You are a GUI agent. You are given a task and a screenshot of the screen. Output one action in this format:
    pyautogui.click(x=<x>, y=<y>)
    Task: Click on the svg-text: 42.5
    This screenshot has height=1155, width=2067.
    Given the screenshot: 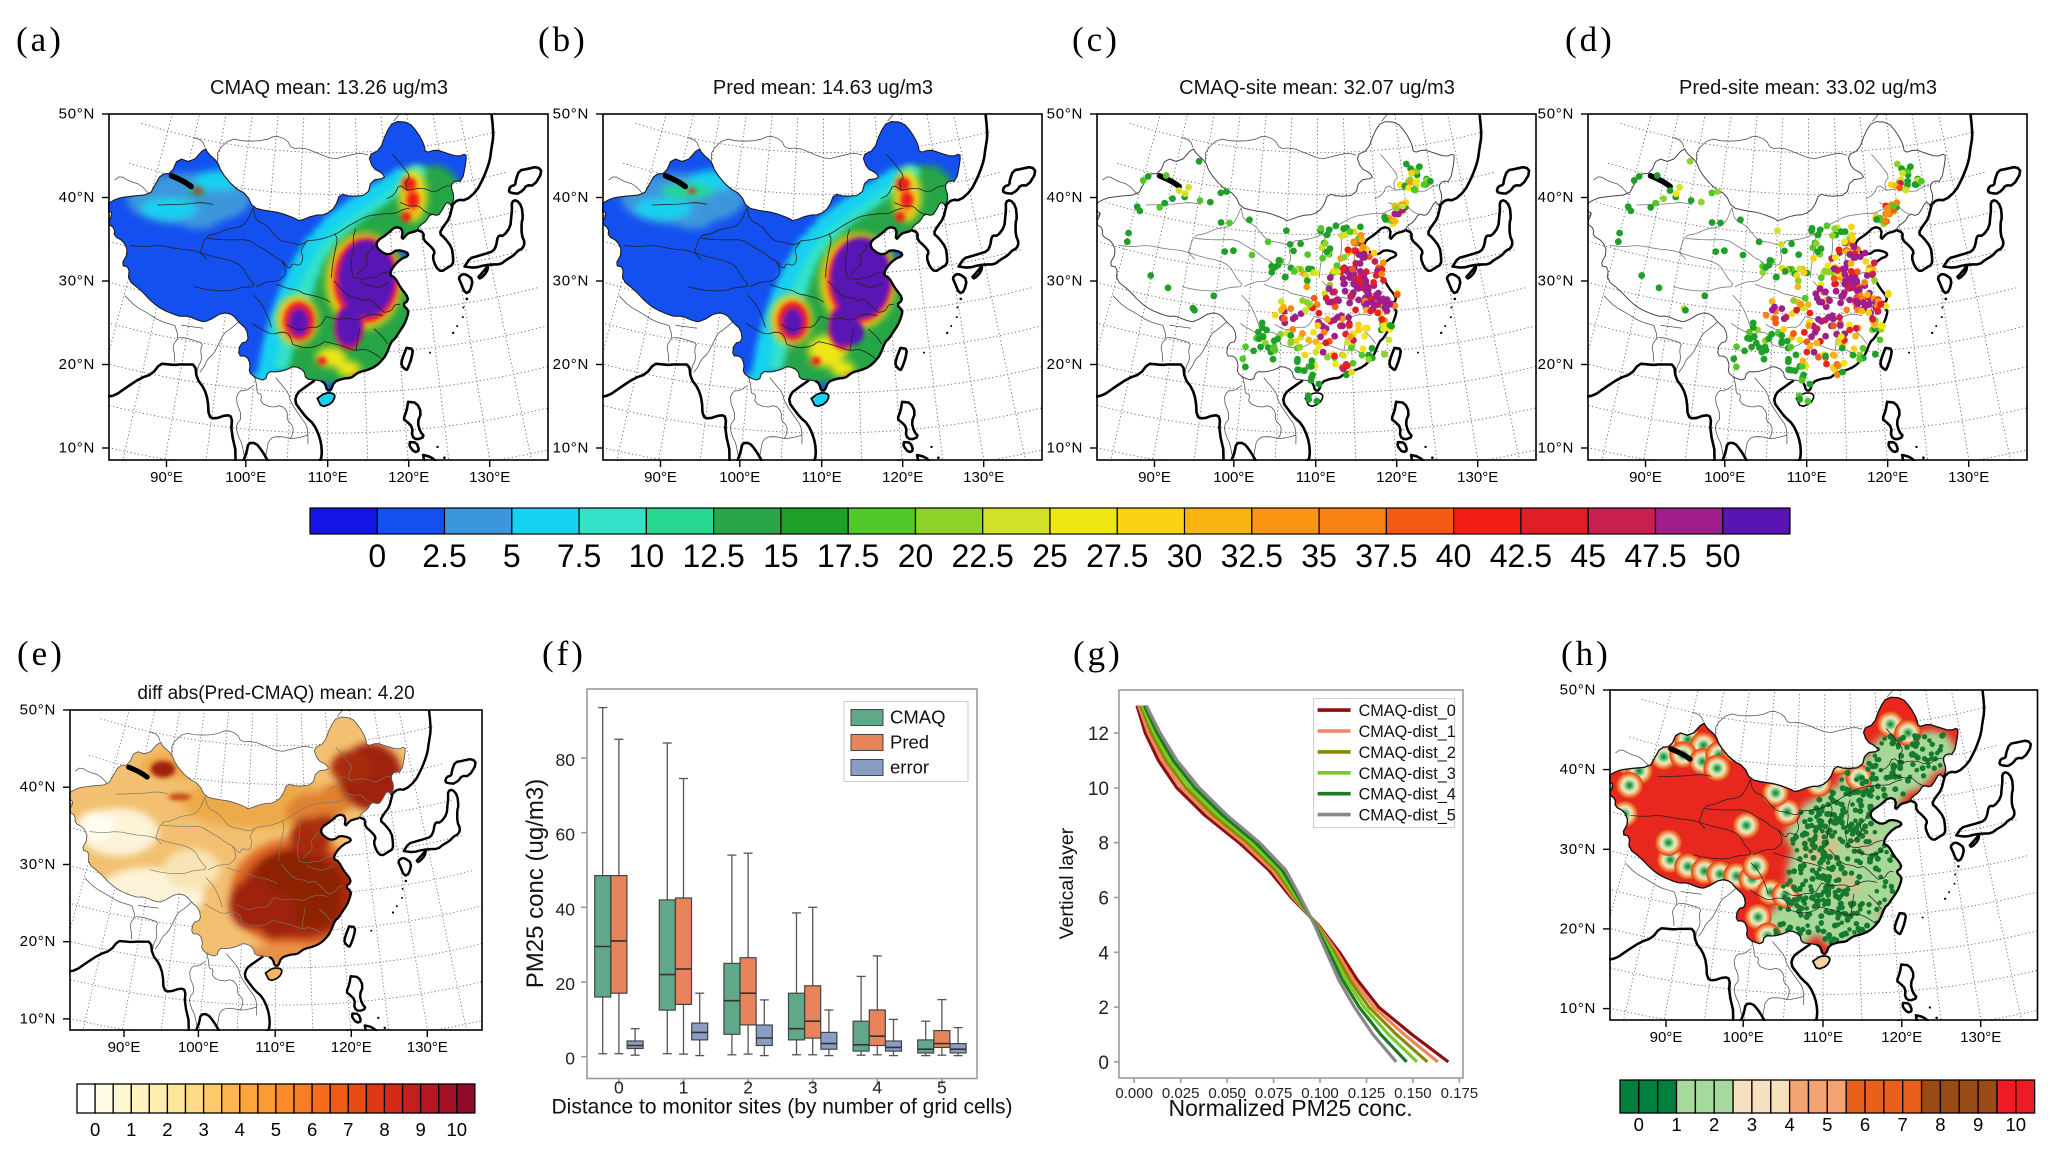 What is the action you would take?
    pyautogui.click(x=1520, y=556)
    